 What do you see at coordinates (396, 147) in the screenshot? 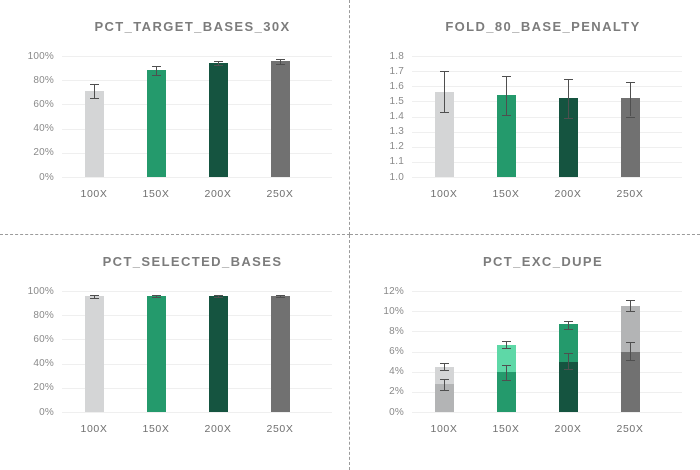
I see `y-tick-label: 1.2` at bounding box center [396, 147].